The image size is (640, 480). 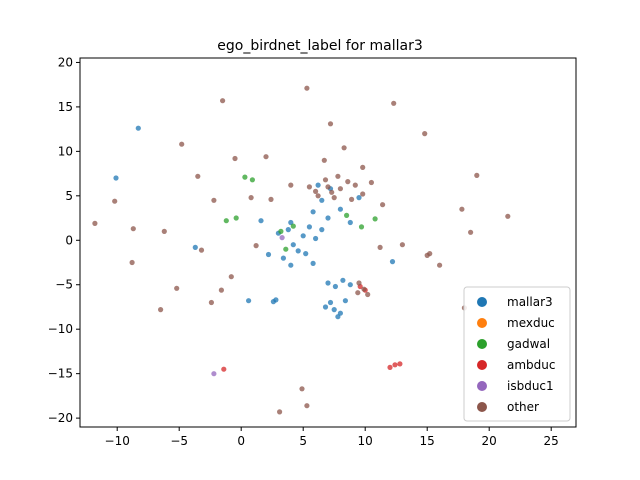 What do you see at coordinates (531, 323) in the screenshot?
I see `legend-label-mexduc: mexduc` at bounding box center [531, 323].